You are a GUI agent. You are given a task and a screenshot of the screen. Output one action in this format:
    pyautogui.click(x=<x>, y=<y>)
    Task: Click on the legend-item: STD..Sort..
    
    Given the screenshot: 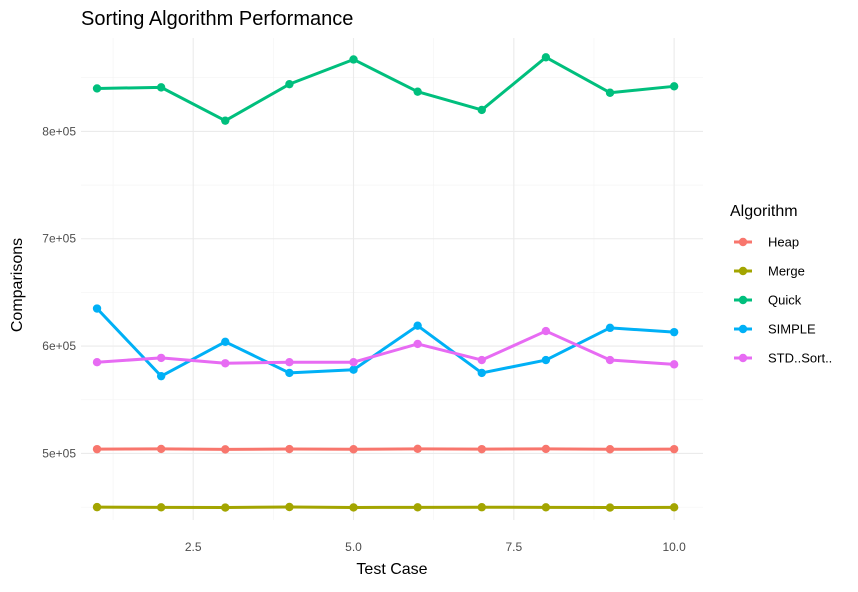 What is the action you would take?
    pyautogui.click(x=783, y=358)
    